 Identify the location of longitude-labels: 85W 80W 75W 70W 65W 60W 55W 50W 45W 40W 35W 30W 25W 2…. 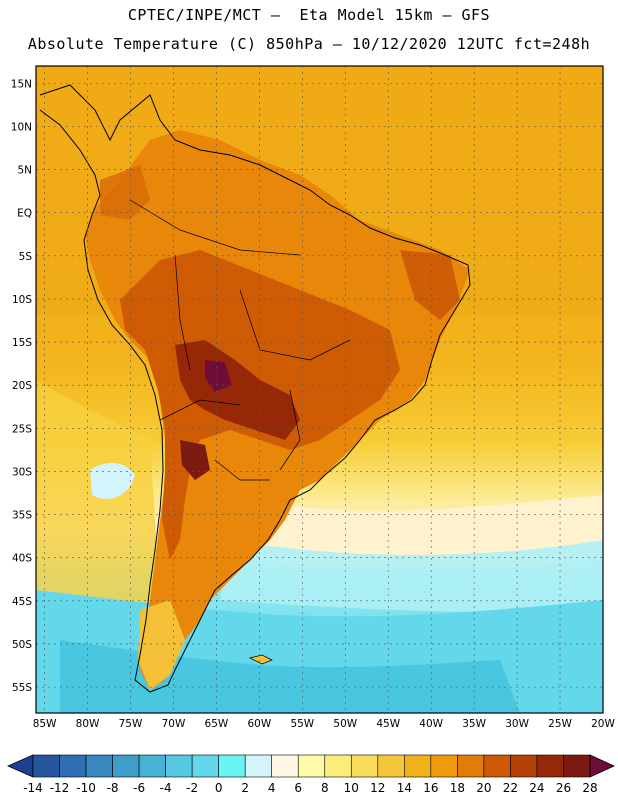
(324, 724).